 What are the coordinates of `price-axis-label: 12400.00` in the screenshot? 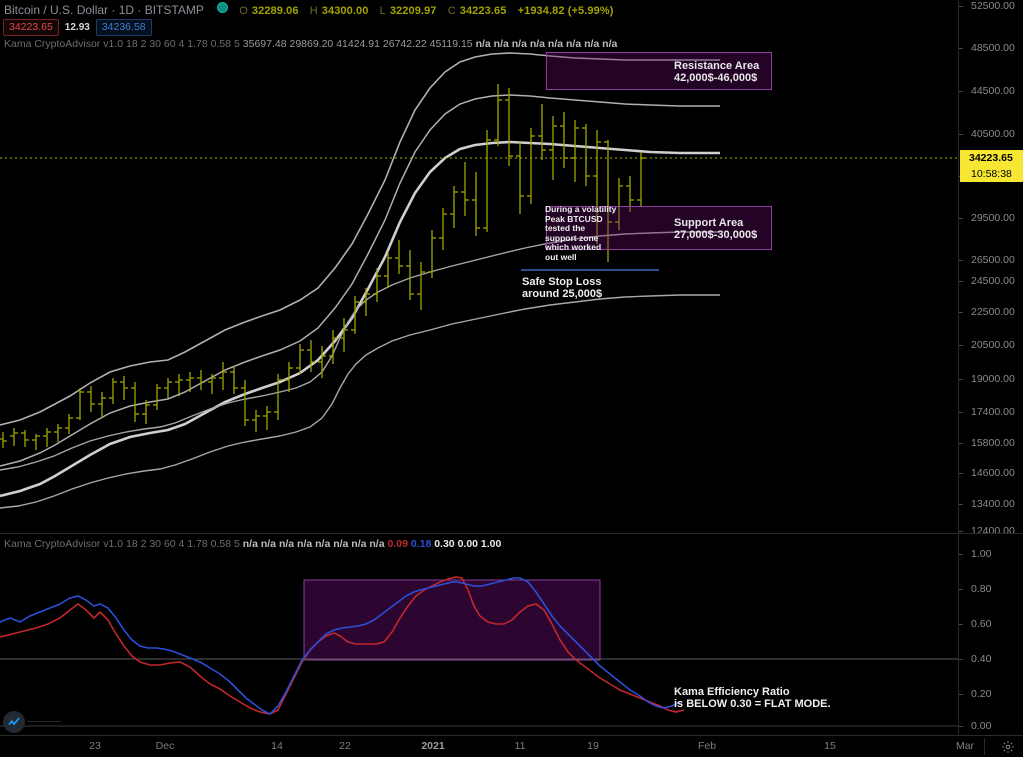 It's located at (993, 531).